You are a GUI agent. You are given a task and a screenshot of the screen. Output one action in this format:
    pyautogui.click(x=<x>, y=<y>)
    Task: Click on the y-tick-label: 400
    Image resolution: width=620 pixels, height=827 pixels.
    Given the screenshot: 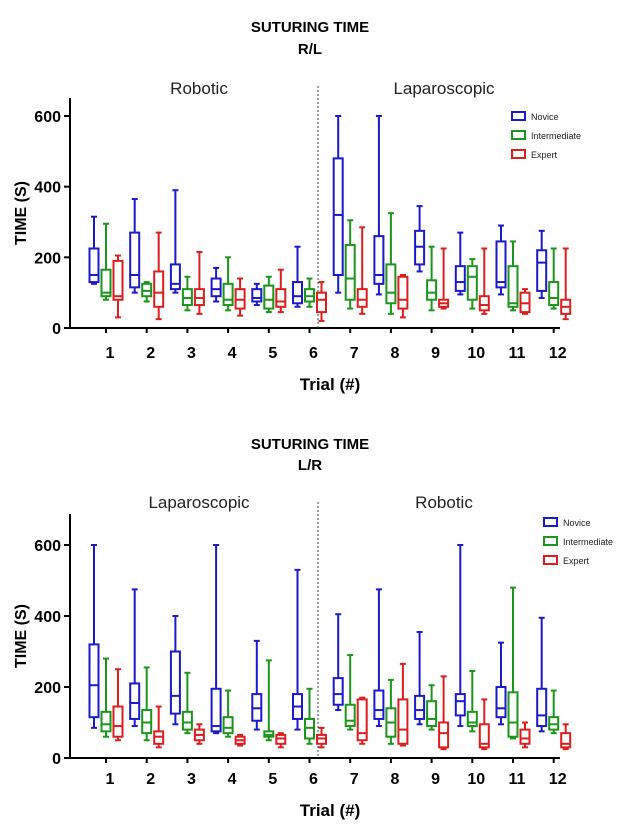 What is the action you would take?
    pyautogui.click(x=47, y=617)
    